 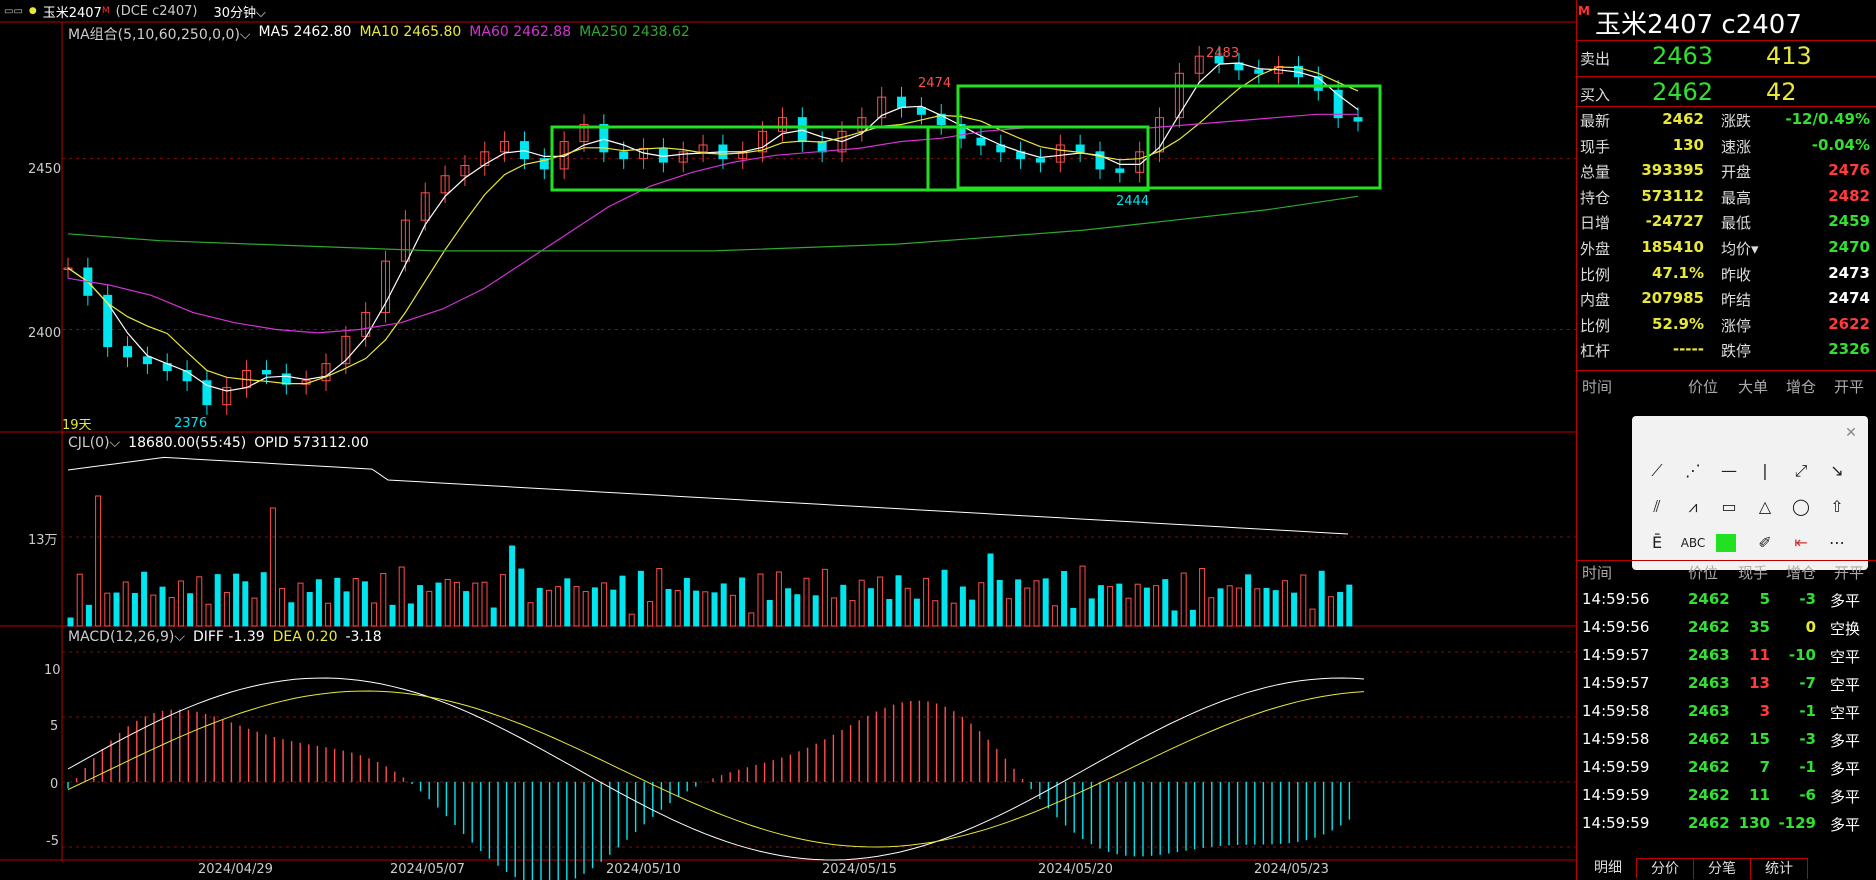 What do you see at coordinates (1722, 868) in the screenshot?
I see `tab-tick-by-tick: 分笔` at bounding box center [1722, 868].